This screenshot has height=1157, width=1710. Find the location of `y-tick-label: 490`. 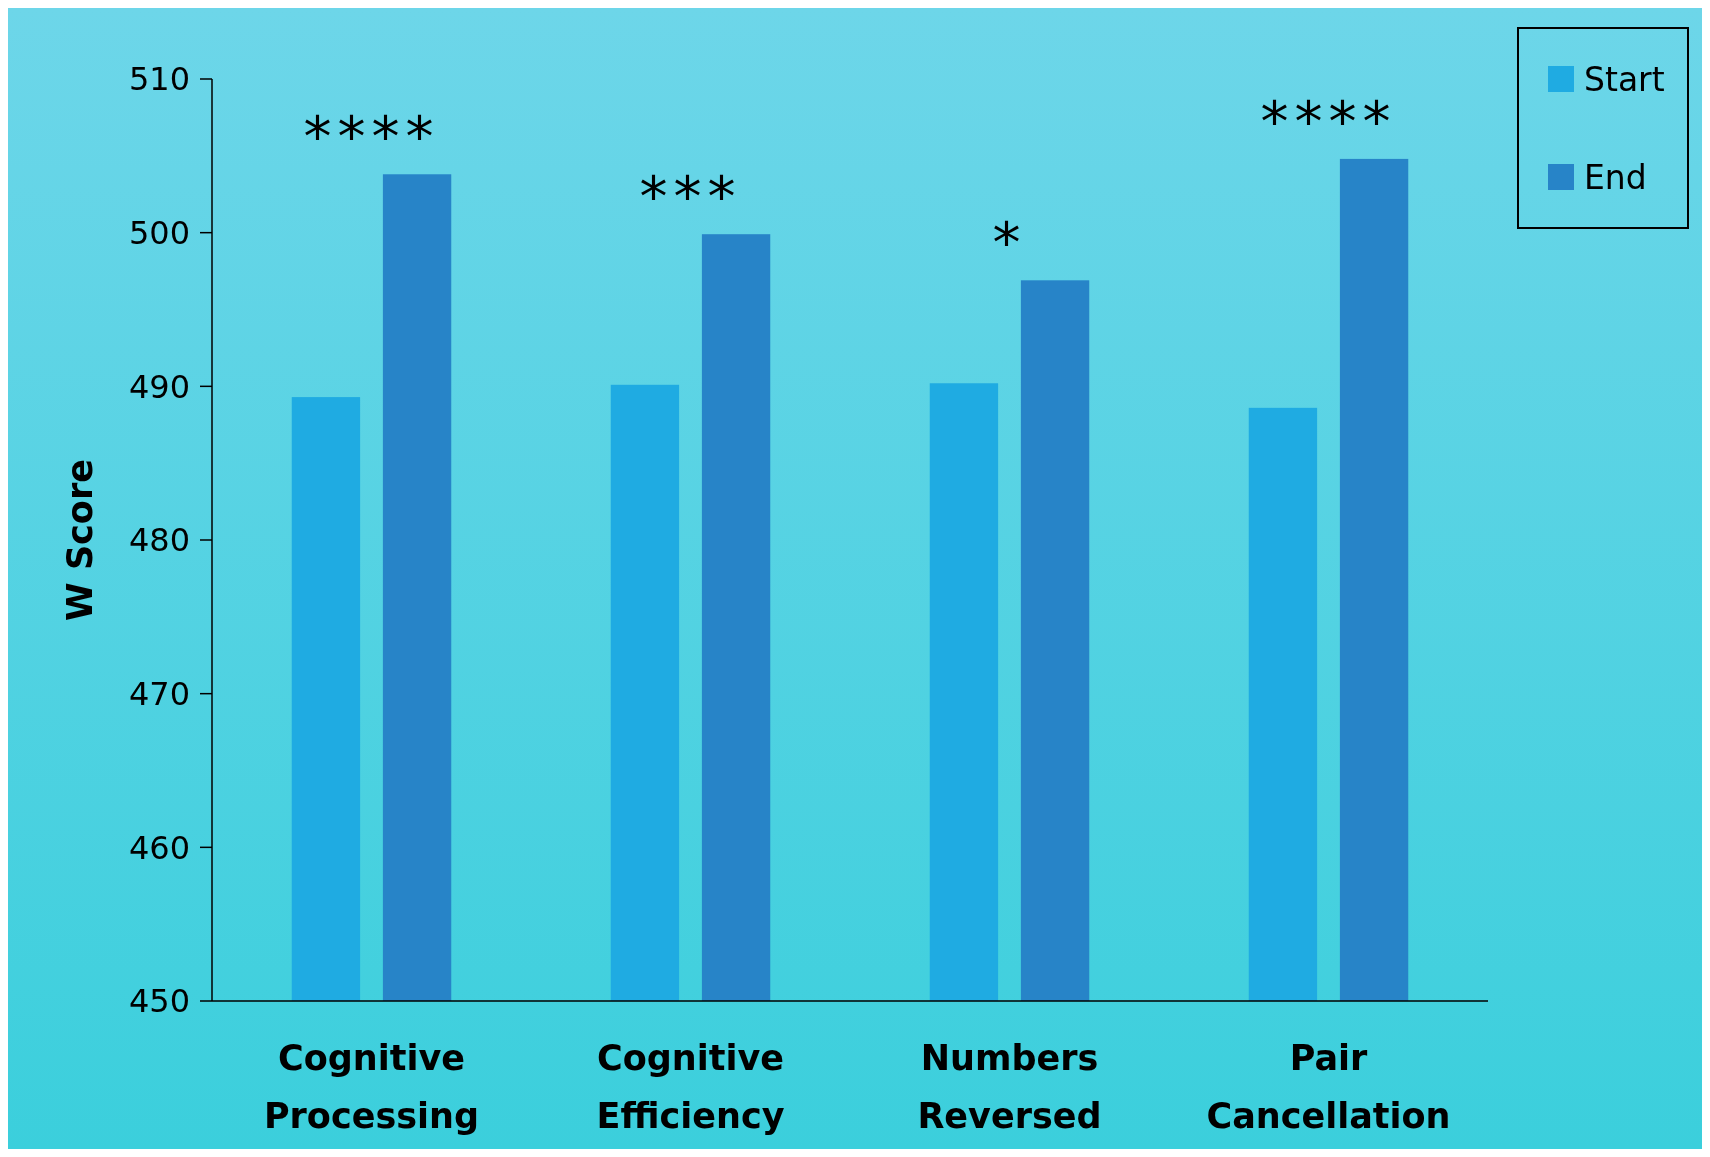

y-tick-label: 490 is located at coordinates (159, 386).